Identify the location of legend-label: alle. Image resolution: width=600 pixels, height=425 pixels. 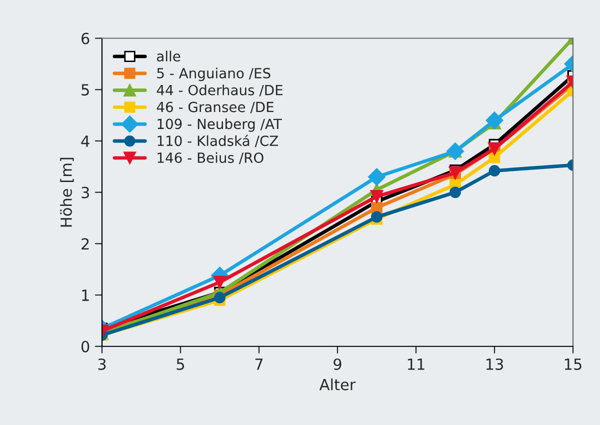
(168, 56).